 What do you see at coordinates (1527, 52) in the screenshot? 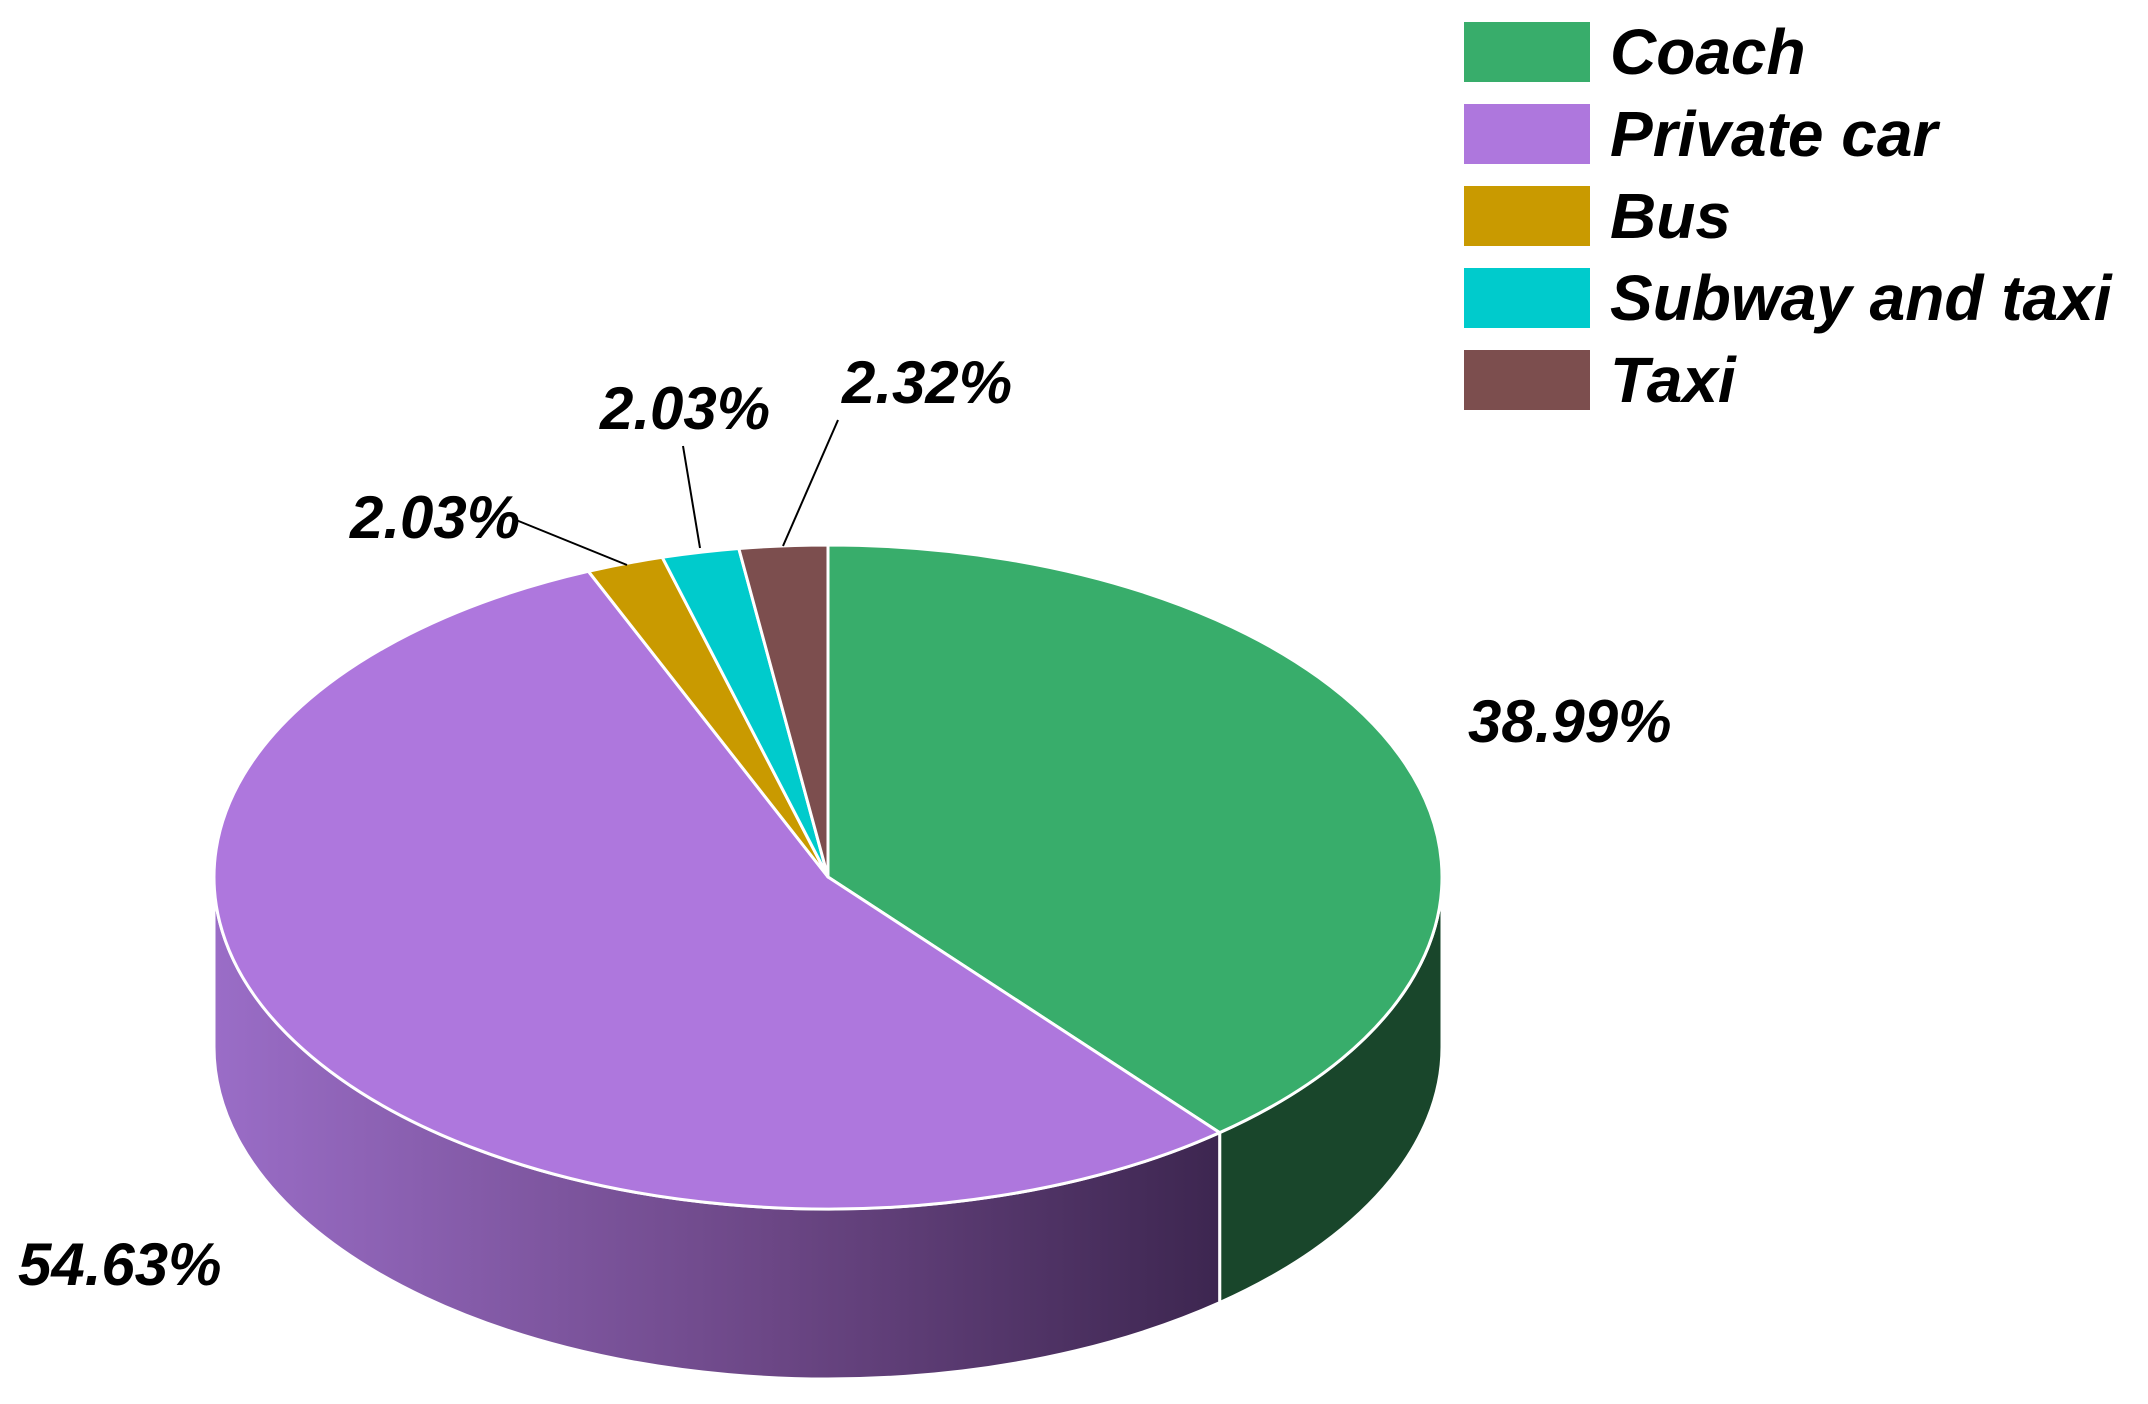
I see `legend-swatch-coach` at bounding box center [1527, 52].